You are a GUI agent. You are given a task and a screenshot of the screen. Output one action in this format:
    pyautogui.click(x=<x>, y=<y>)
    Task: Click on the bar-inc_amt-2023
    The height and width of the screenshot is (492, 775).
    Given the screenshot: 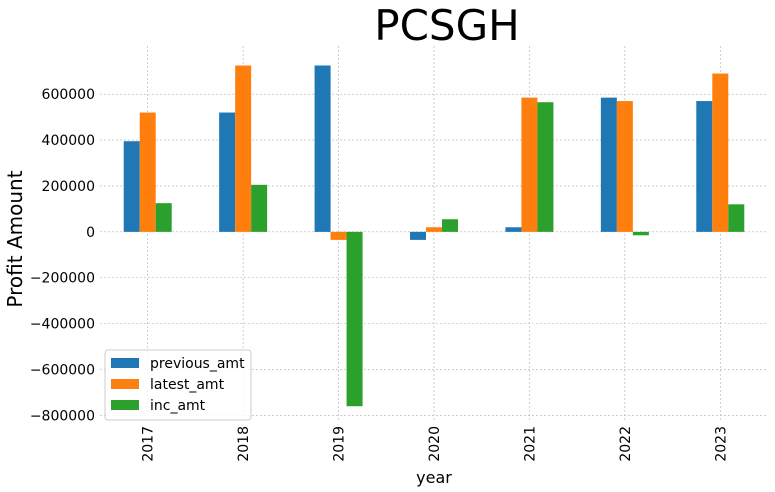 What is the action you would take?
    pyautogui.click(x=736, y=218)
    